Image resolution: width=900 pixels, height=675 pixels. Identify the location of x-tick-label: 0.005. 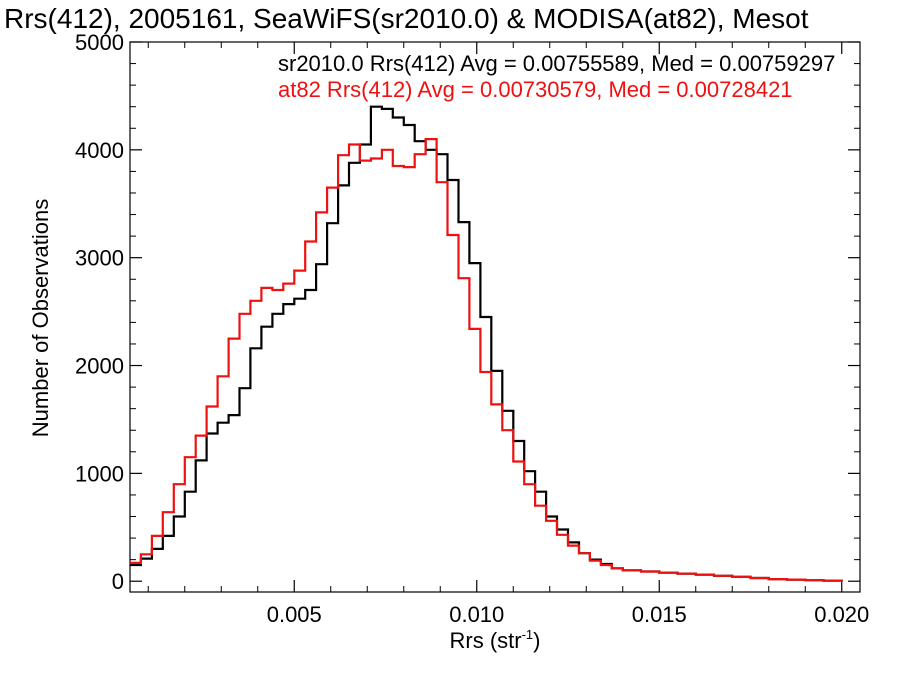
(294, 614).